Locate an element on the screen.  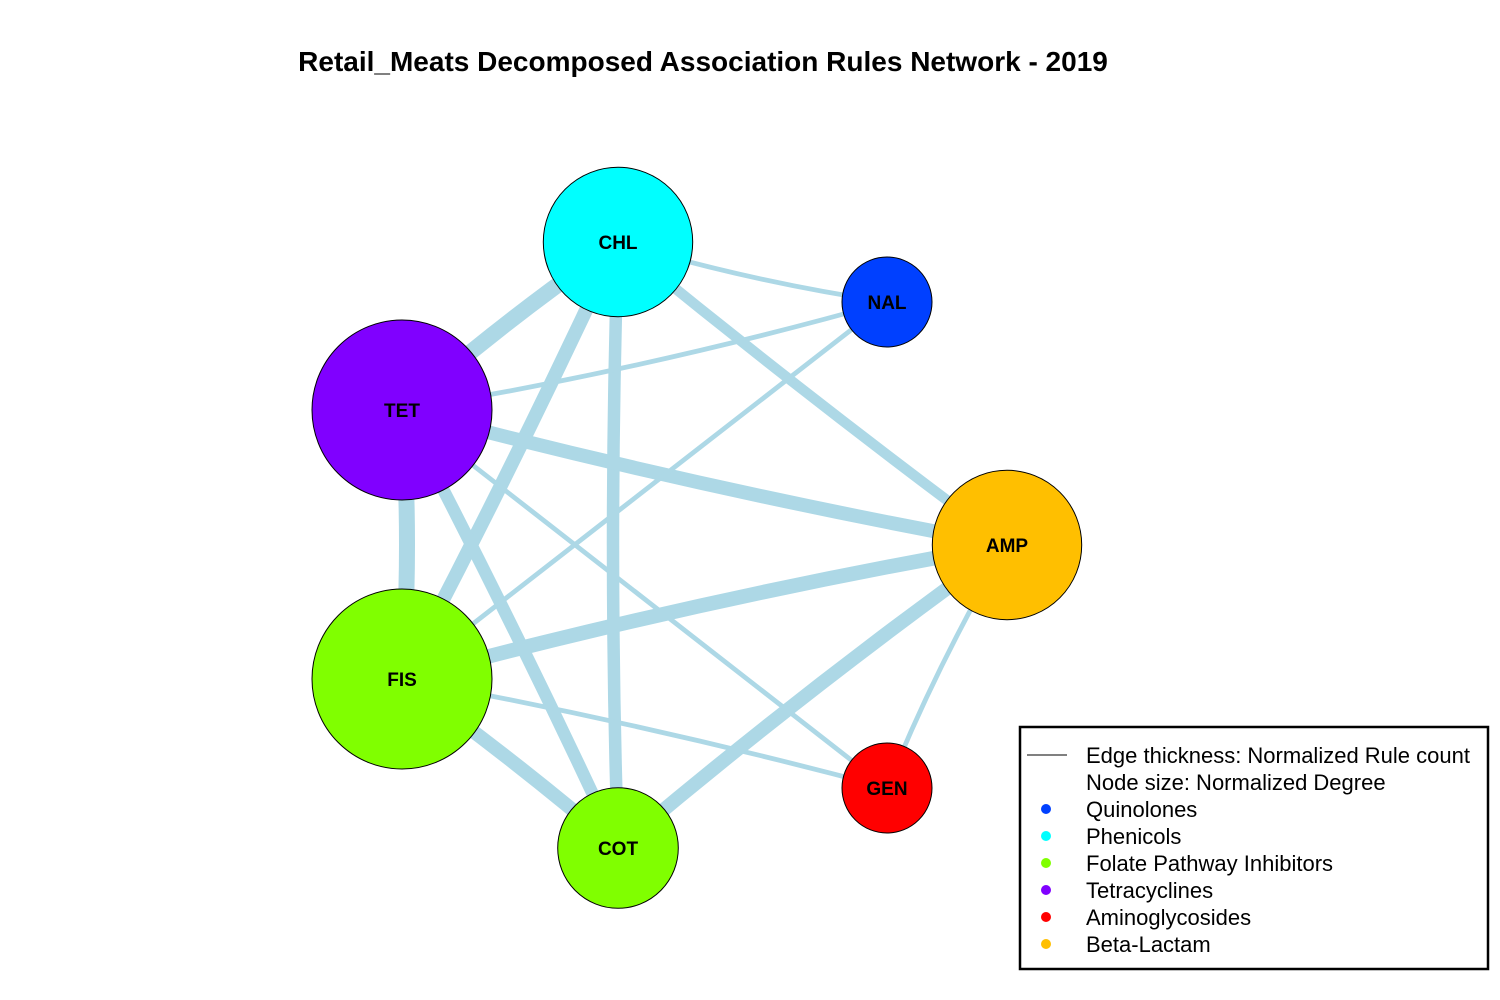
legend-label: Folate Pathway Inhibitors is located at coordinates (1209, 863).